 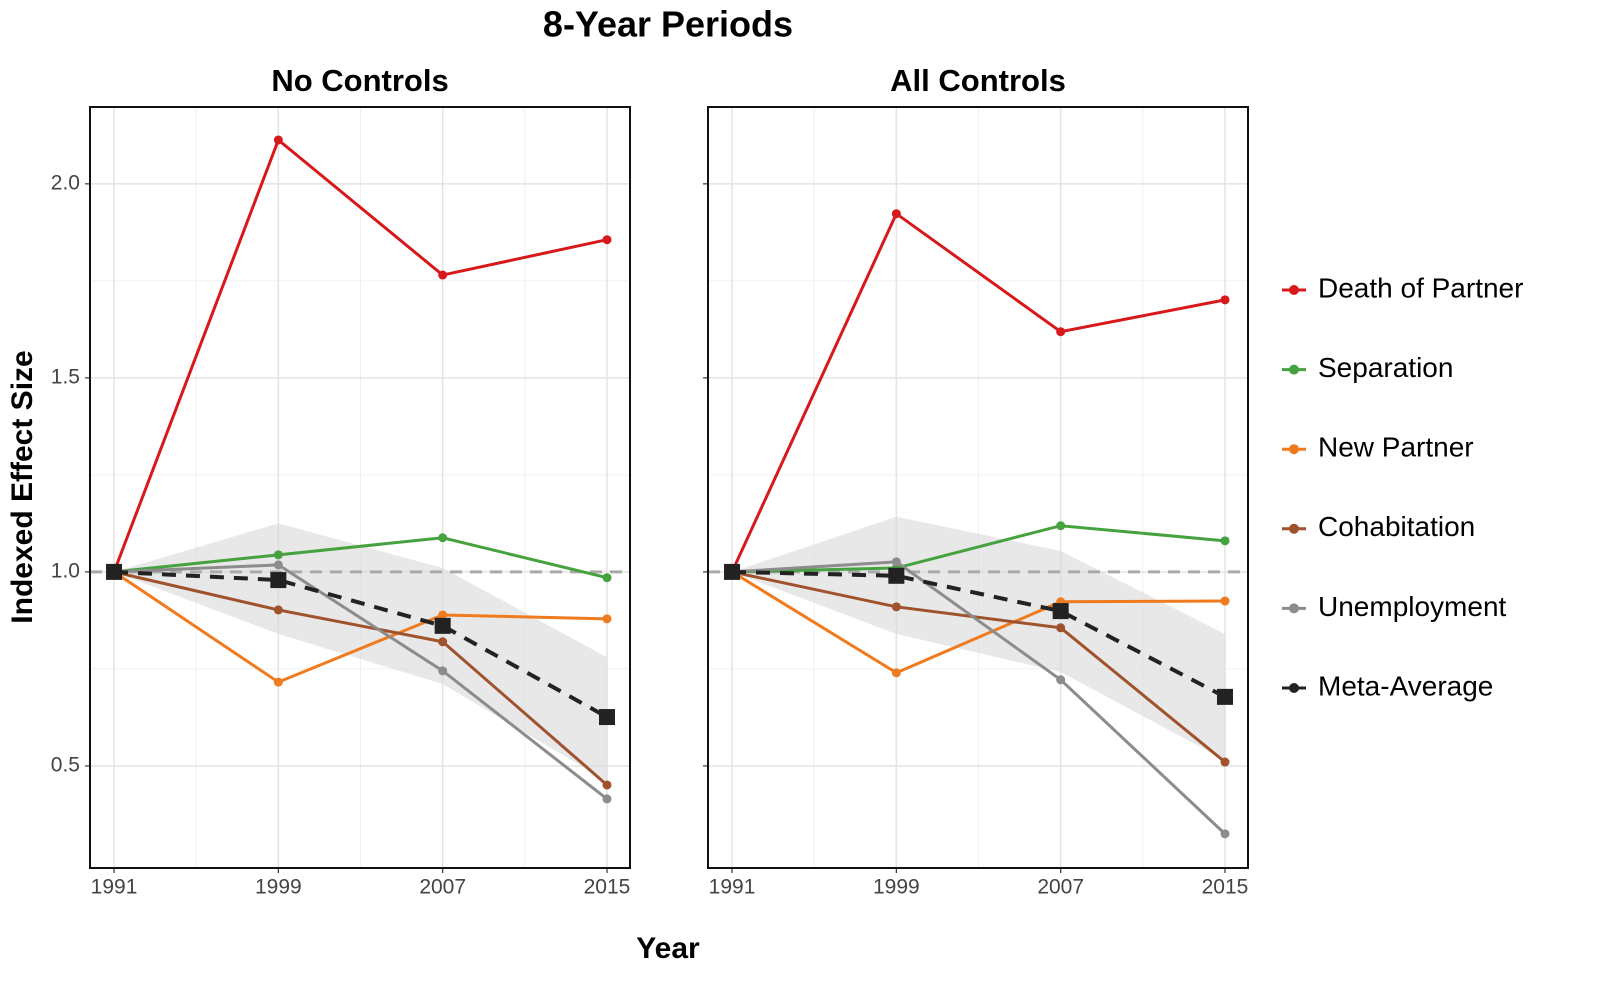 What do you see at coordinates (65, 376) in the screenshot?
I see `y-tick-label: 1.5` at bounding box center [65, 376].